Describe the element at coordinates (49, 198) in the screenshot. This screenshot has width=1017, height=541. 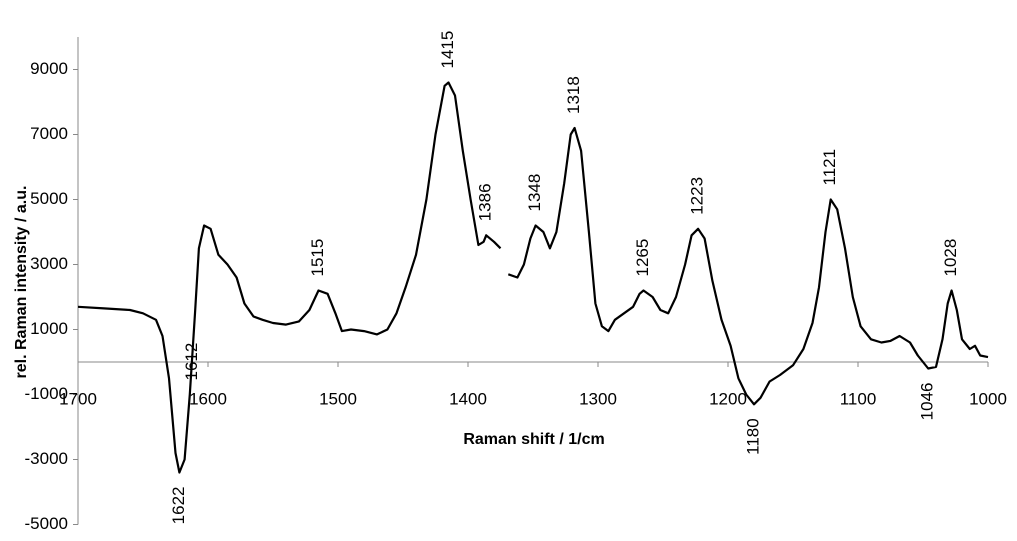
I see `y-tick-label: 5000` at that location.